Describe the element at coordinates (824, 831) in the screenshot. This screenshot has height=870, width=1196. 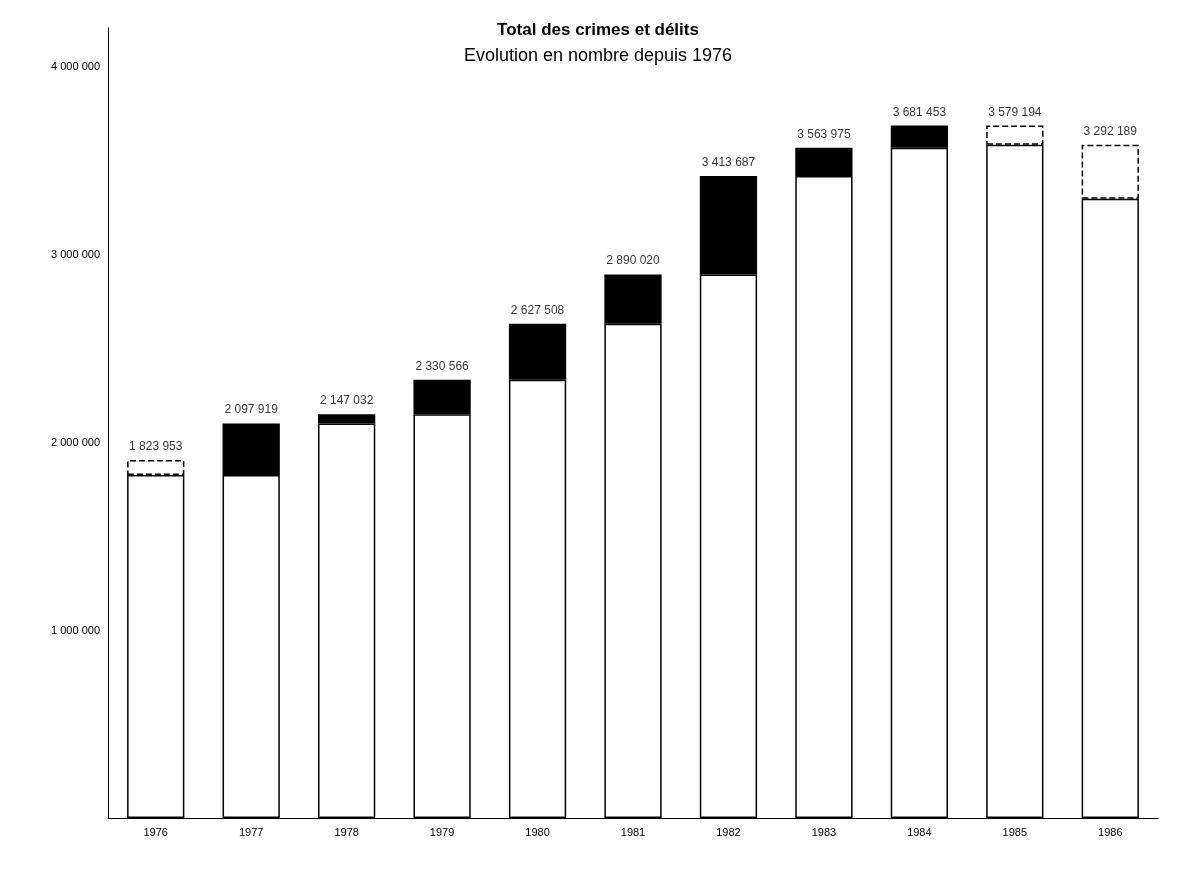
I see `x-tick-label: 1983` at that location.